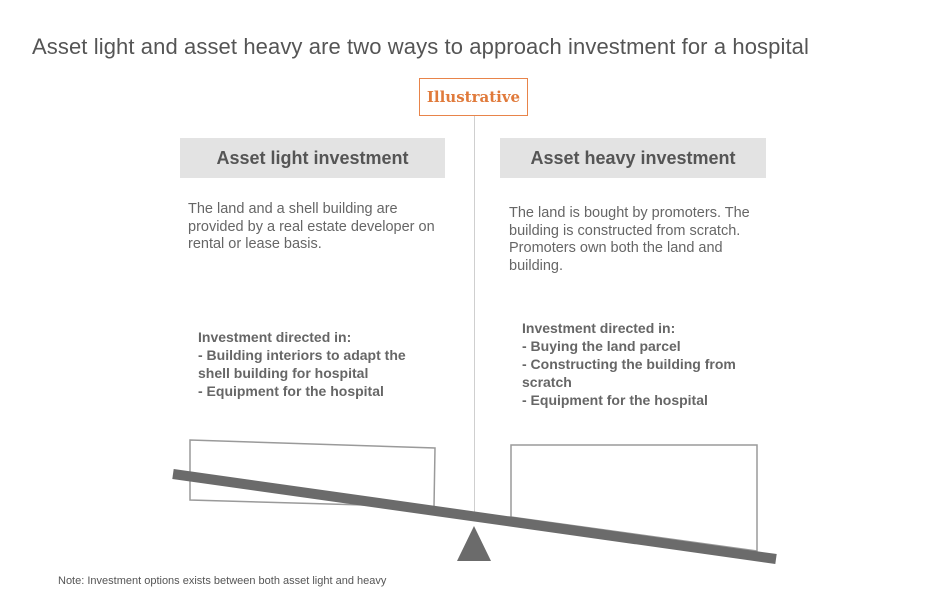 The width and height of the screenshot is (950, 600). I want to click on asset-light-investment-heading: Investment directed in:, so click(275, 337).